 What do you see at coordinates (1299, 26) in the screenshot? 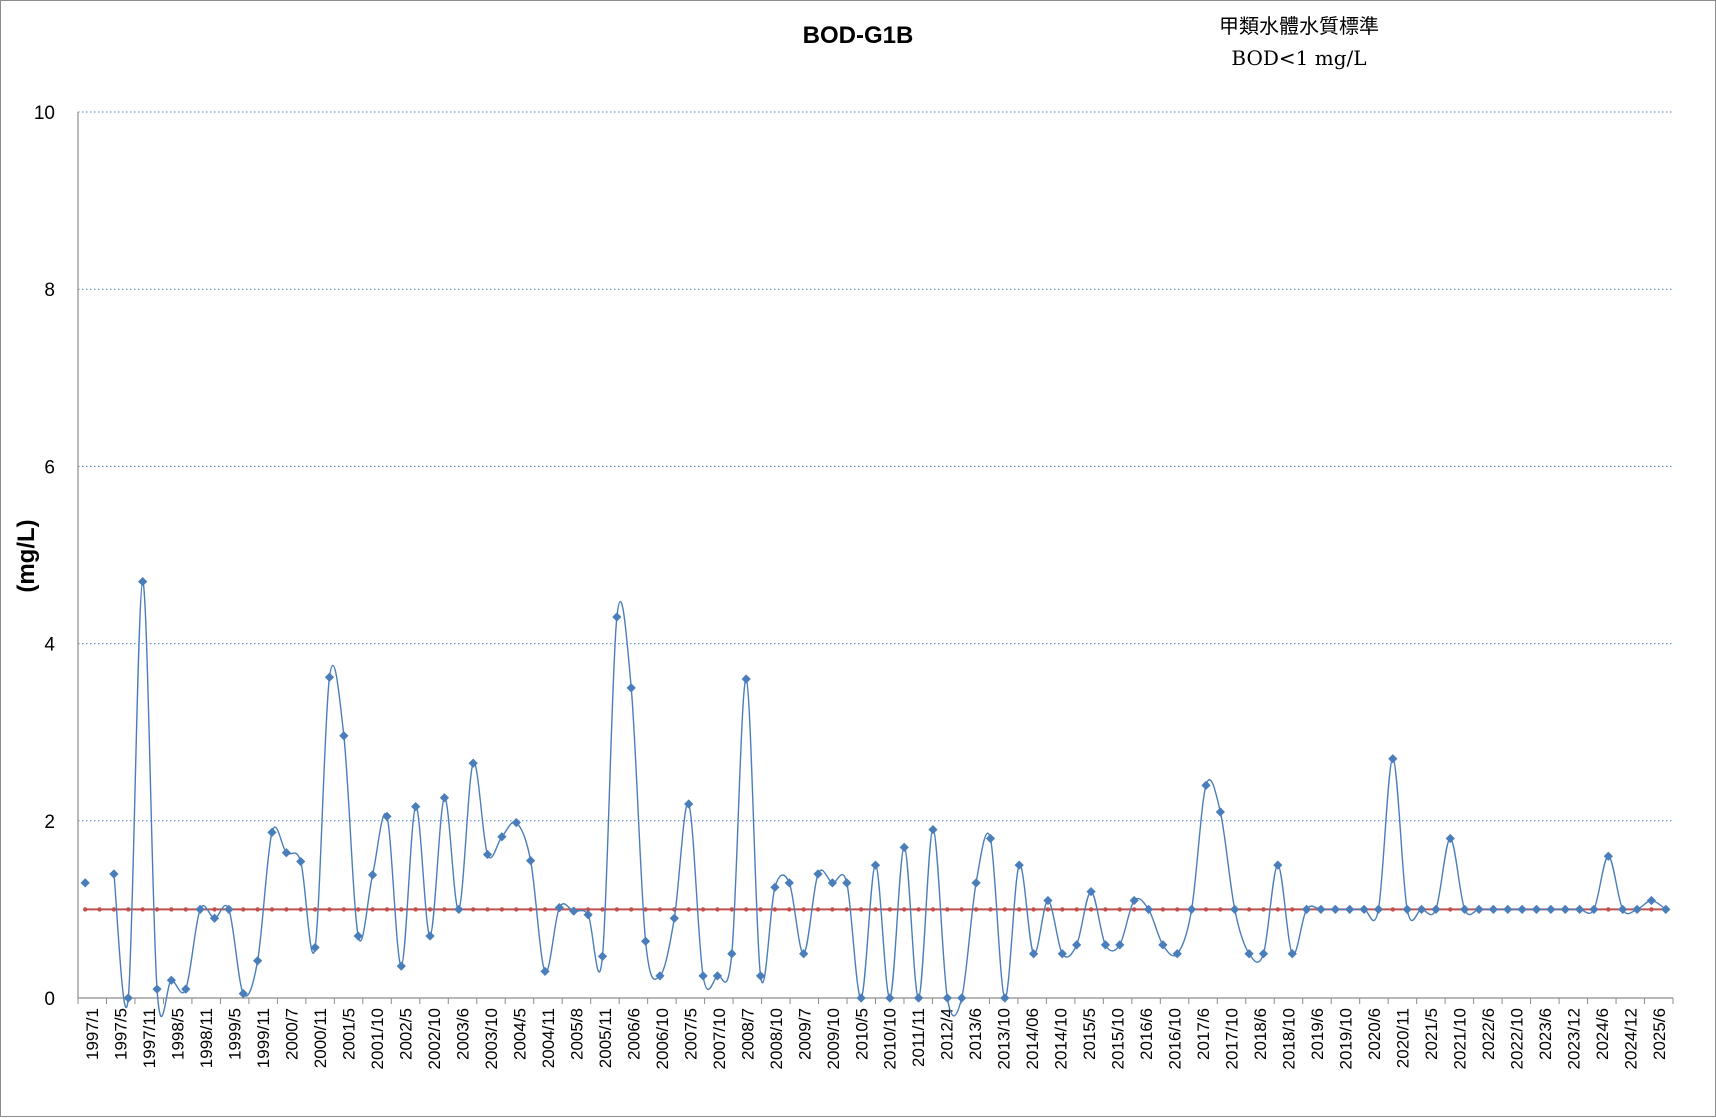
I see `standard-note-line-1: 甲類水體水質標準` at bounding box center [1299, 26].